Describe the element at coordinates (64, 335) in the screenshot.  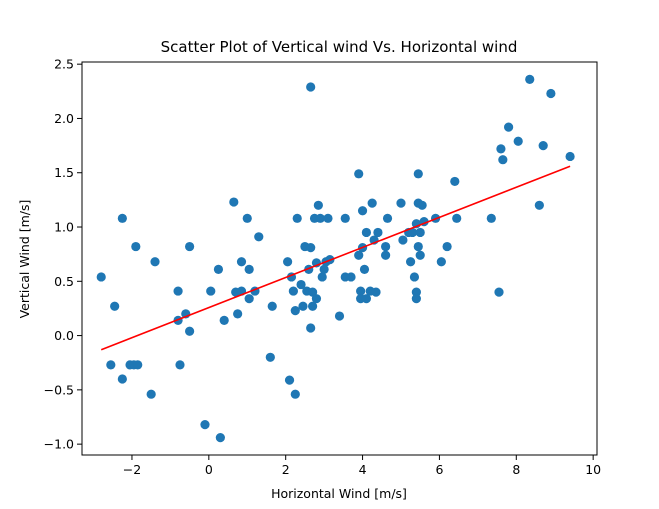
I see `y-tick-label: 0.0` at that location.